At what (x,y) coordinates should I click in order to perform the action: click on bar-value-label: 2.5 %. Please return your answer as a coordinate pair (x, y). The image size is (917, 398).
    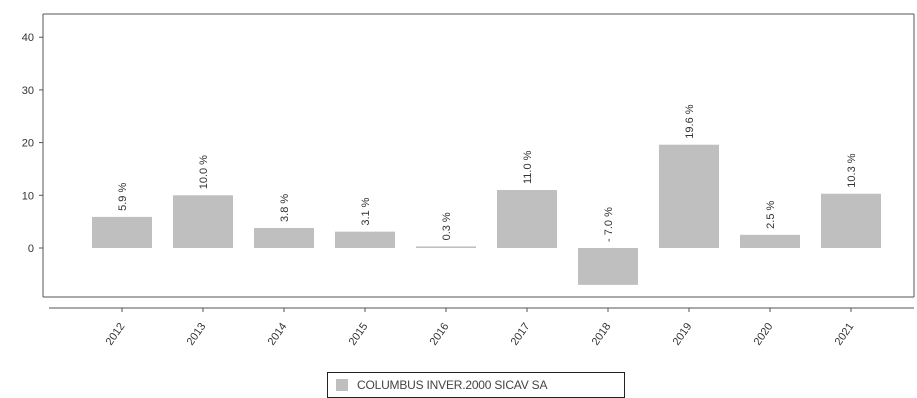
    Looking at the image, I should click on (771, 214).